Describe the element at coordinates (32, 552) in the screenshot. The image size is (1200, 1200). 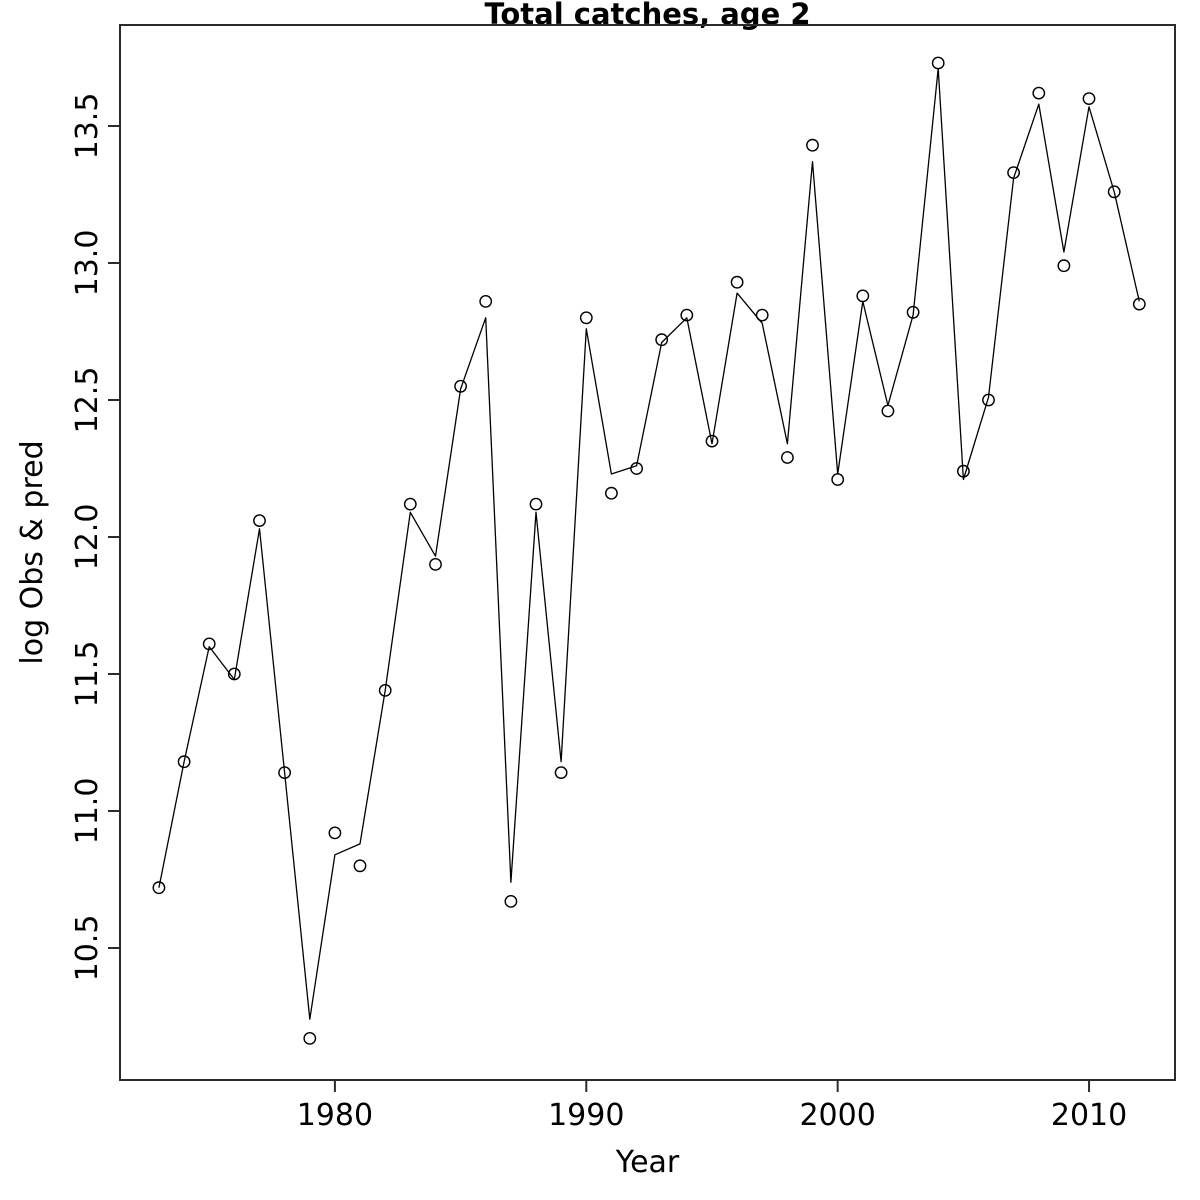
I see `y-axis-label: log Obs & pred` at that location.